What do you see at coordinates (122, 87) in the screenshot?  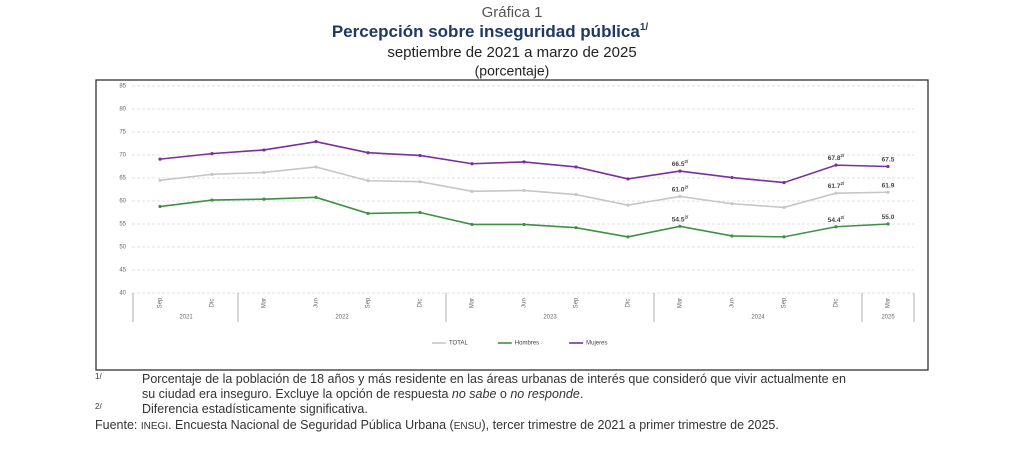 I see `y-tick-label: 85` at bounding box center [122, 87].